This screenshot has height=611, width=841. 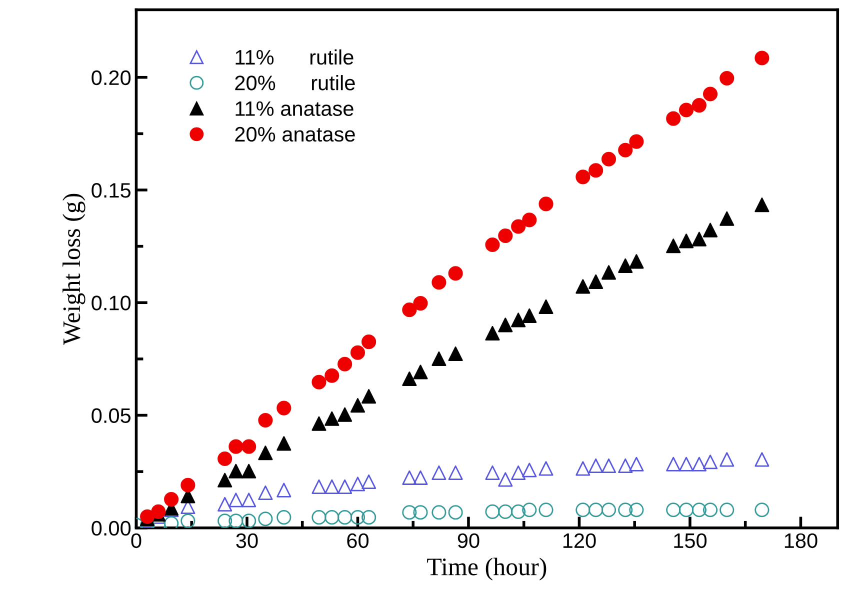 I want to click on x-axis-title: Time (hour), so click(x=486, y=569).